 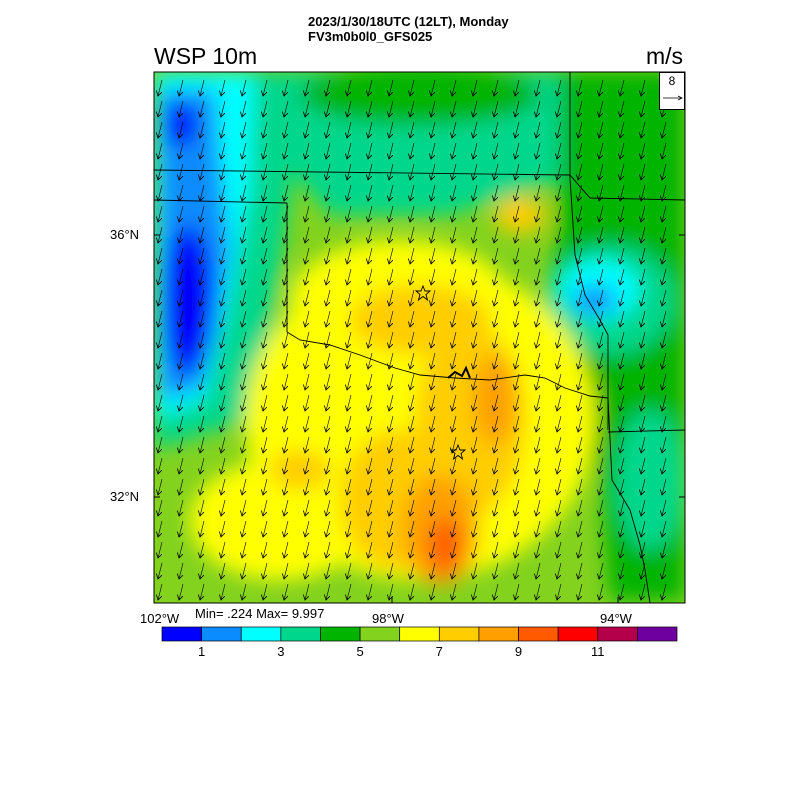 I want to click on variable-label: WSP 10m, so click(x=206, y=56).